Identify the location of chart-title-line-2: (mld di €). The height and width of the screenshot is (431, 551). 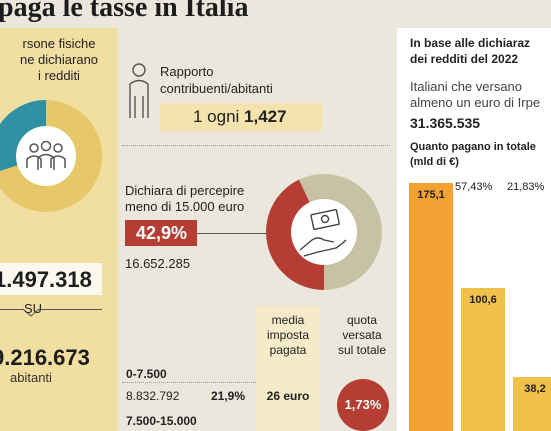
(434, 162).